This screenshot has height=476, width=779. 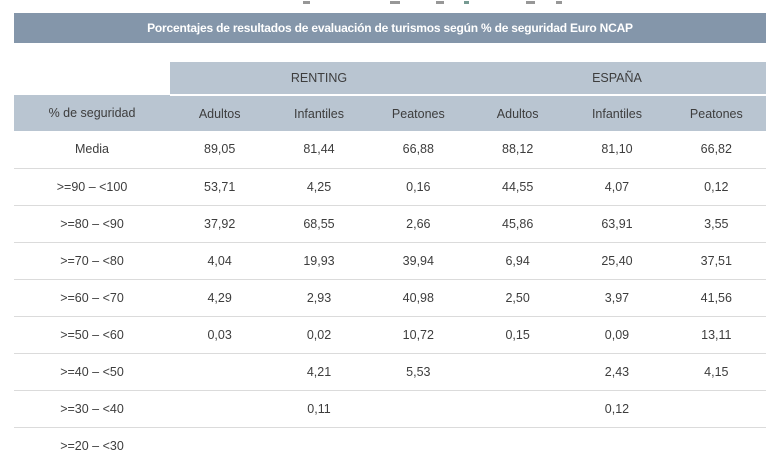 What do you see at coordinates (418, 261) in the screenshot?
I see `value-cell: 39,94` at bounding box center [418, 261].